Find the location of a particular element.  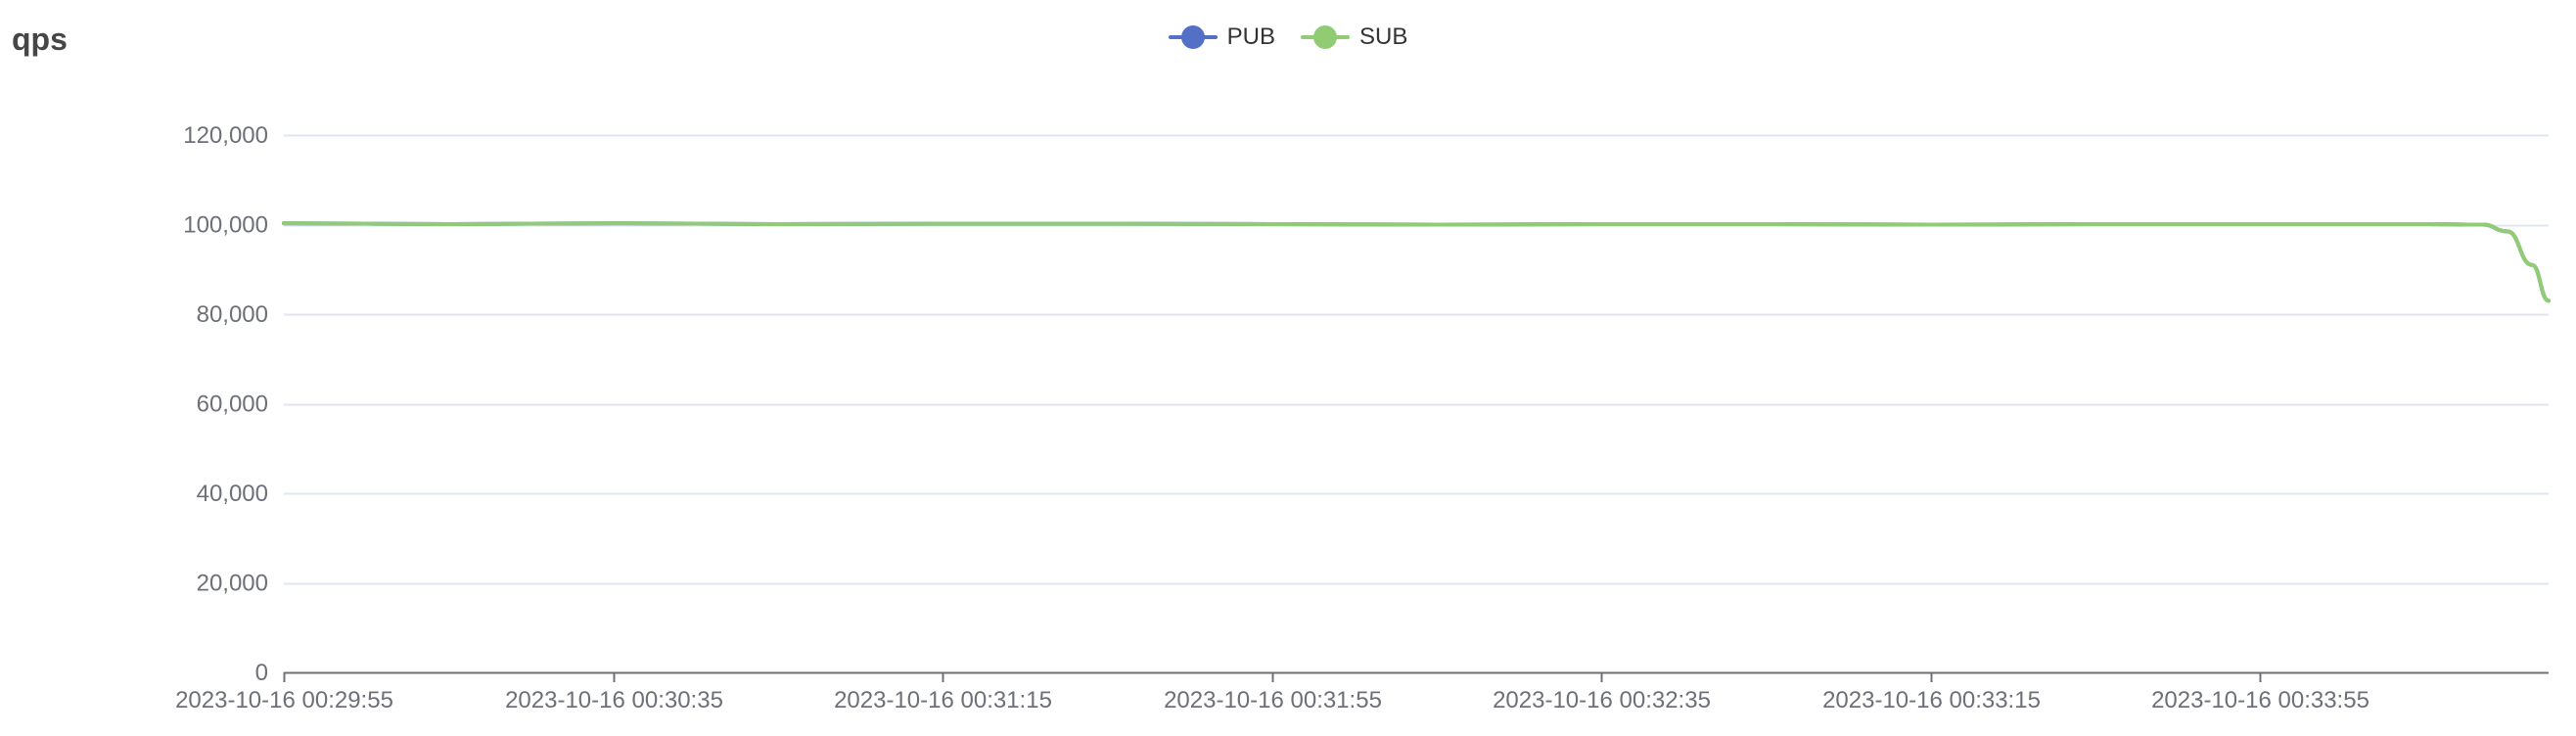

x-tick-label: 2023-10-16 00:31:55 is located at coordinates (1273, 700).